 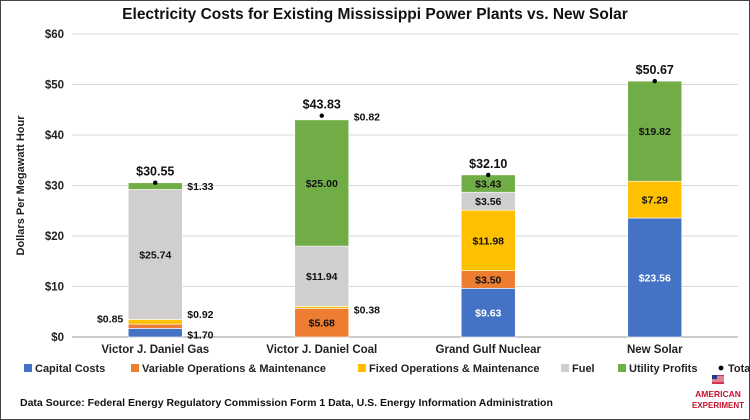 What do you see at coordinates (54, 237) in the screenshot?
I see `y-tick-label: $20` at bounding box center [54, 237].